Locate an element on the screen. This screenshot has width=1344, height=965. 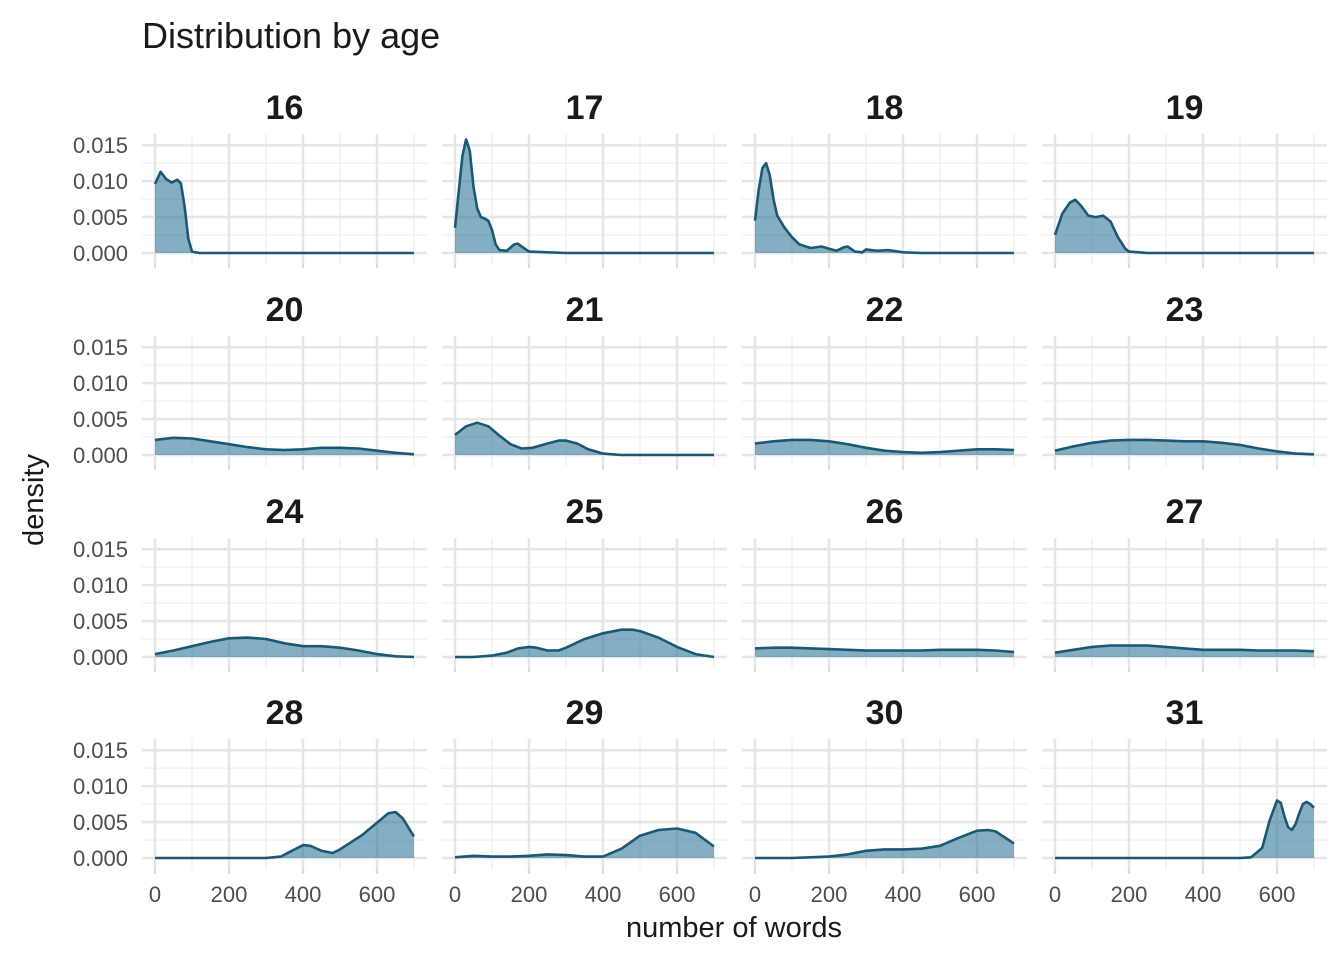
facet-panel-28: 28 0.000 0.005 0.010 0.015 0 200 400 600 is located at coordinates (250, 800).